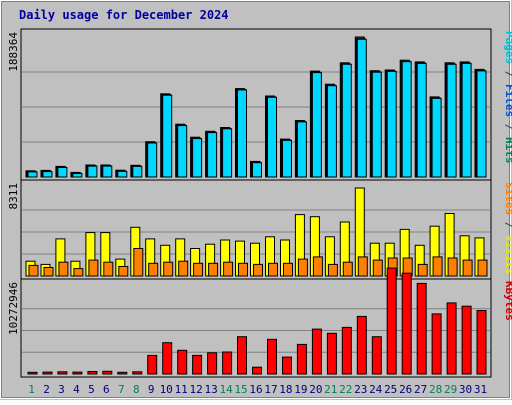 This screenshot has width=512, height=405. I want to click on series-legend-part: Hits, so click(507, 150).